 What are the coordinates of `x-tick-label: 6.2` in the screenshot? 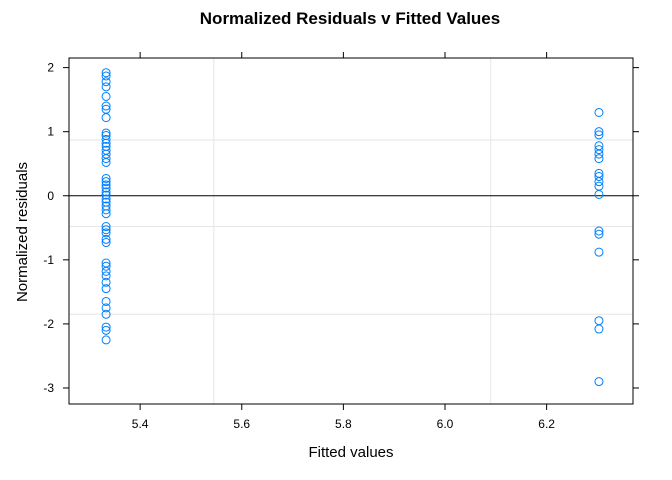 It's located at (546, 424).